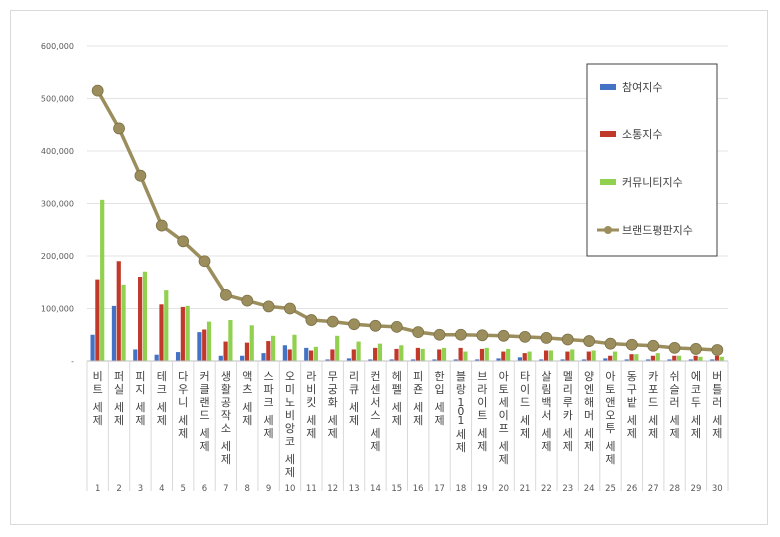  What do you see at coordinates (225, 489) in the screenshot?
I see `rank-label: 7` at bounding box center [225, 489].